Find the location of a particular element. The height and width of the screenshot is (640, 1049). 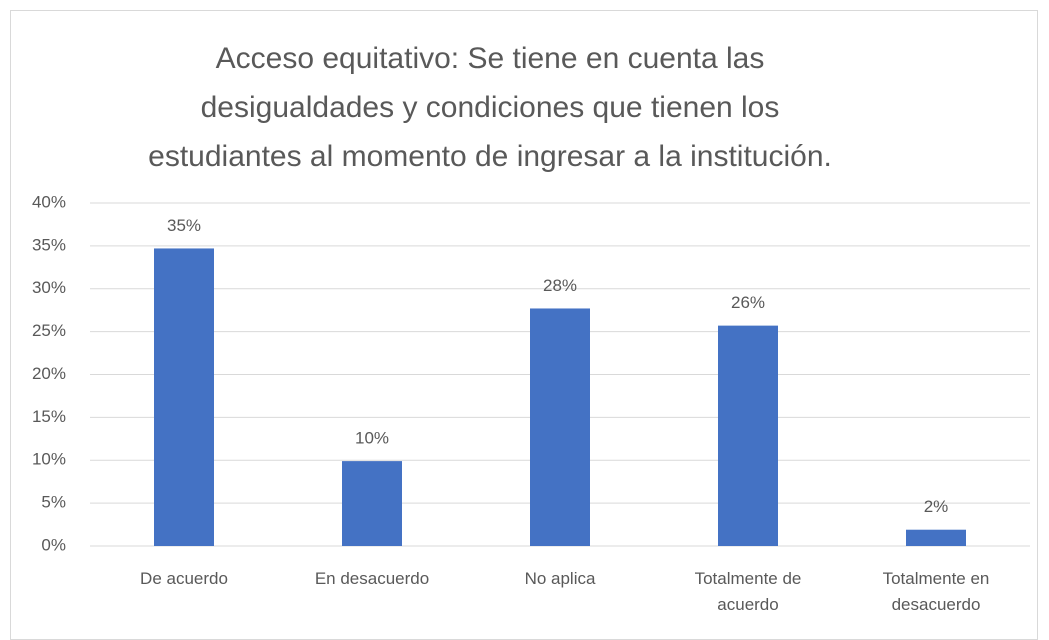

data-label: 10% is located at coordinates (372, 438).